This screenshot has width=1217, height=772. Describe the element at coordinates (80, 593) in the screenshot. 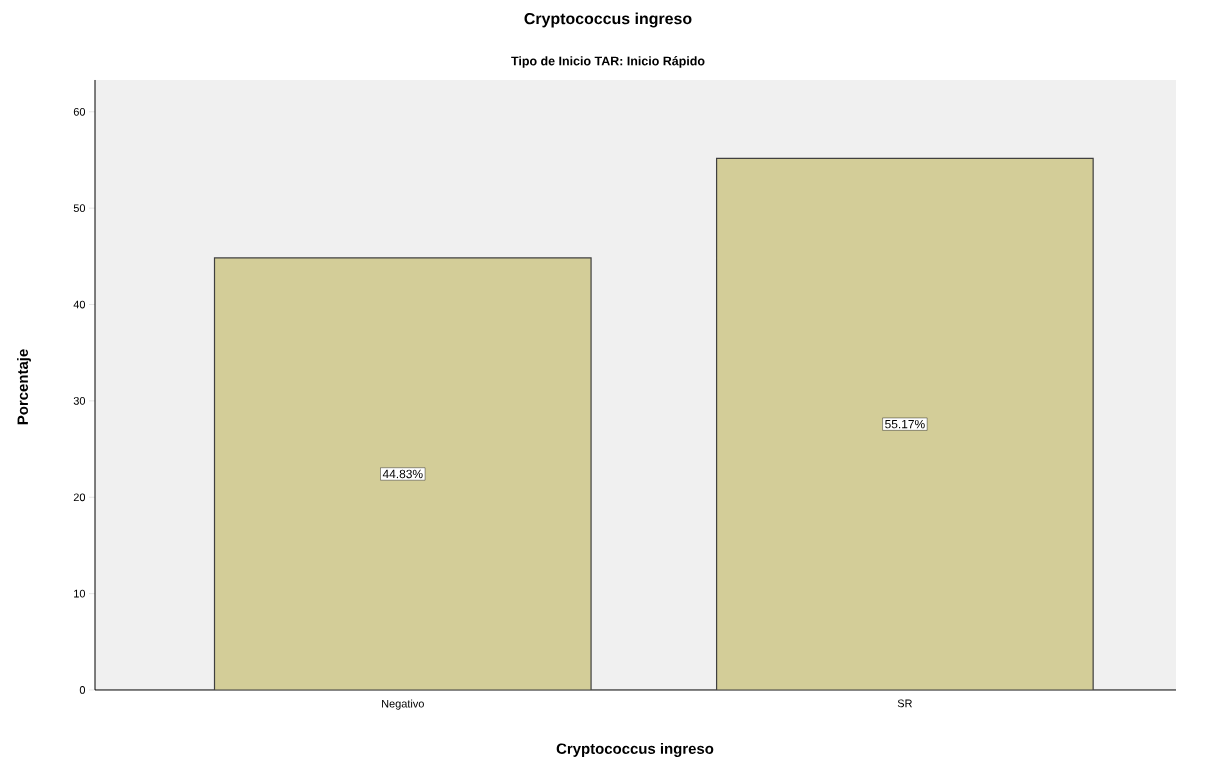

I see `y-tick-label: 10` at that location.